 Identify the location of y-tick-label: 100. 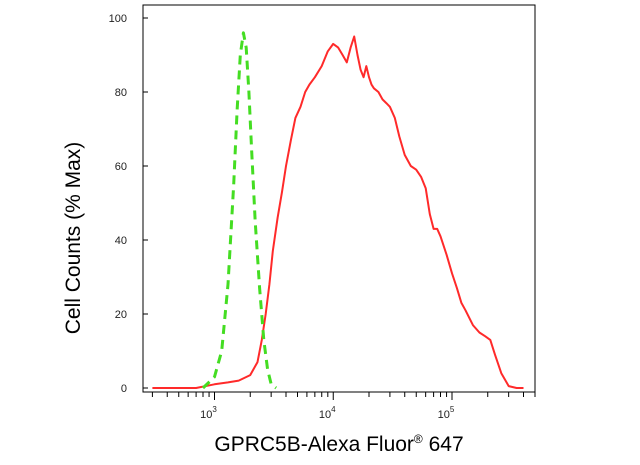
(118, 19).